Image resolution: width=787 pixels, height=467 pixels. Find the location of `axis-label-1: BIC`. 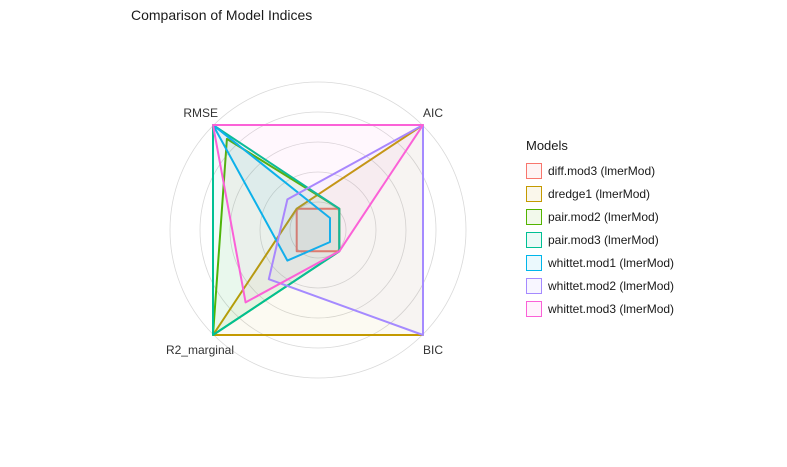

axis-label-1: BIC is located at coordinates (433, 350).